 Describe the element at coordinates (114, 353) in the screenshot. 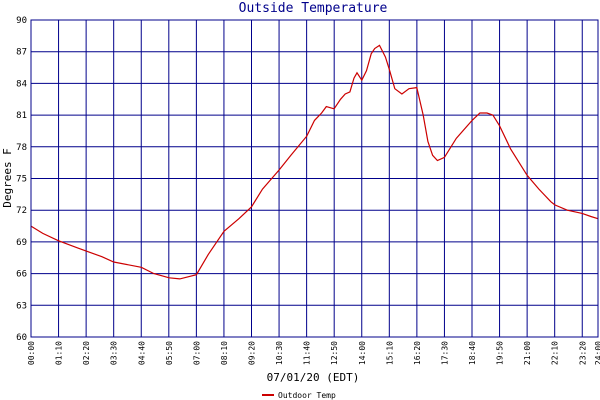

I see `x-tick-label: 03:30` at that location.